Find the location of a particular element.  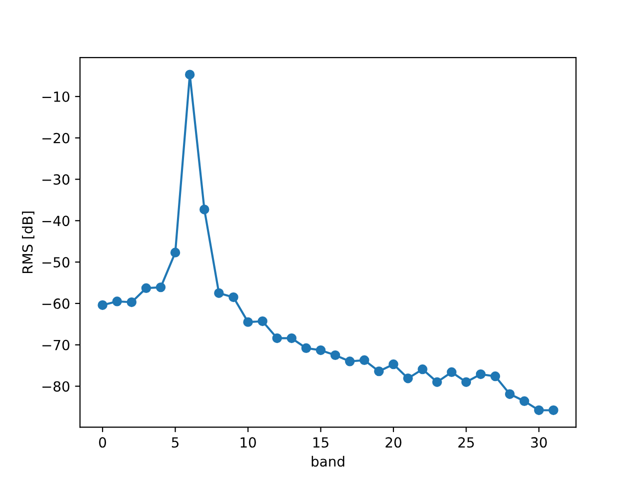

y-tick-label: −60 is located at coordinates (56, 303).